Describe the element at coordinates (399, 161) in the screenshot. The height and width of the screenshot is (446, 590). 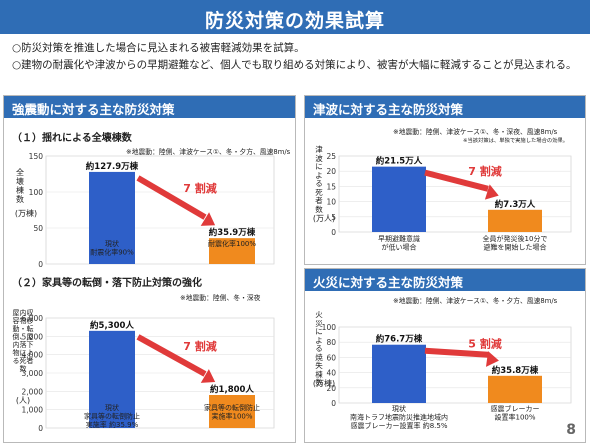
I see `data-label: 約21.5万人` at that location.